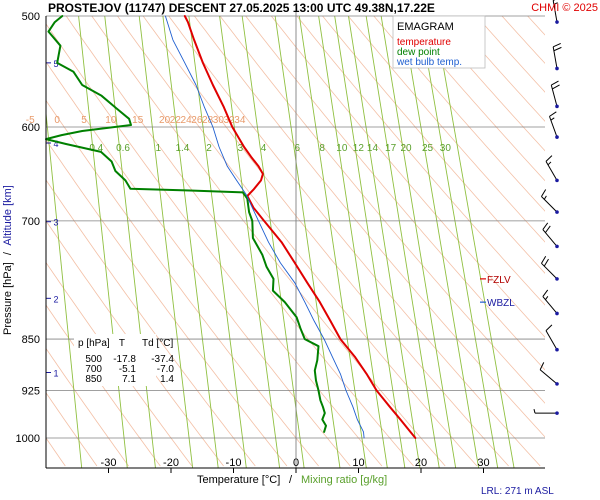 This screenshot has width=600, height=500. Describe the element at coordinates (342, 148) in the screenshot. I see `mixing-ratio-label: 10` at that location.